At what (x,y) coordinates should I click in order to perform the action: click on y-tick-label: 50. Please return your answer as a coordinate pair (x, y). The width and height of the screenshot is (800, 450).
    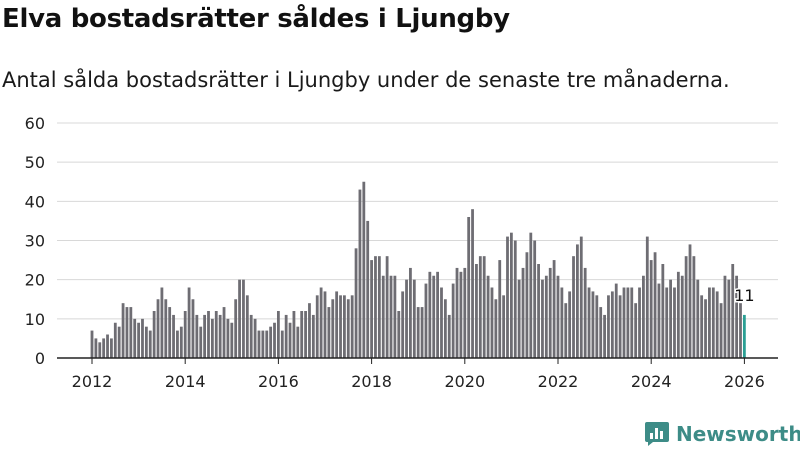
    Looking at the image, I should click on (35, 162).